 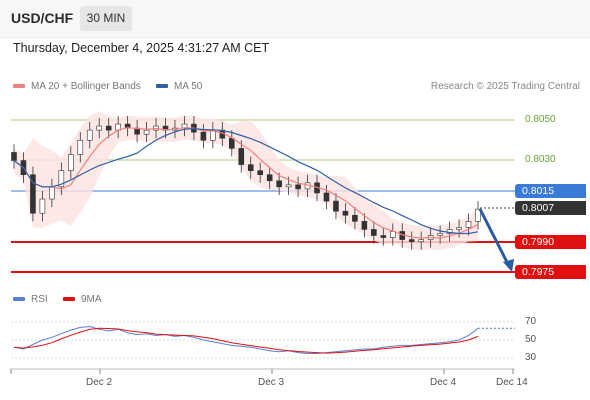 I want to click on x-label-dec14: Dec 14, so click(x=512, y=382).